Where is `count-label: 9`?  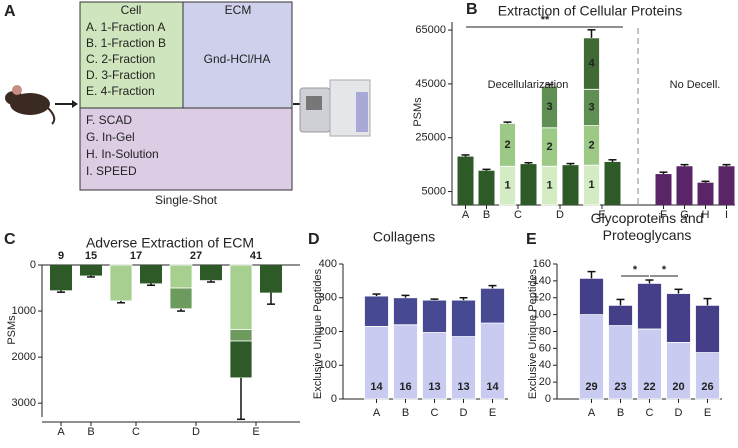
count-label: 9 is located at coordinates (61, 256).